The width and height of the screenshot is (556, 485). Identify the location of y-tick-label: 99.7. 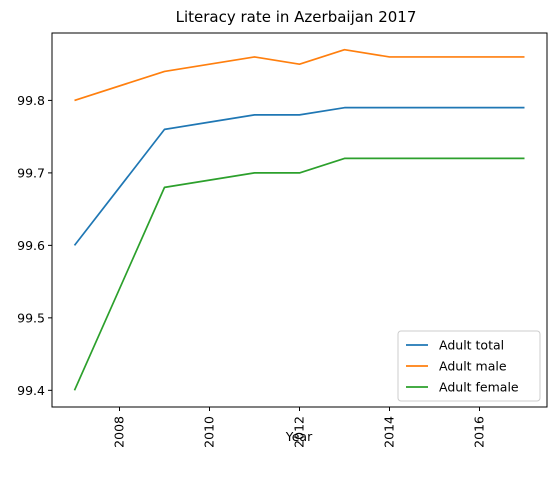
(31, 172).